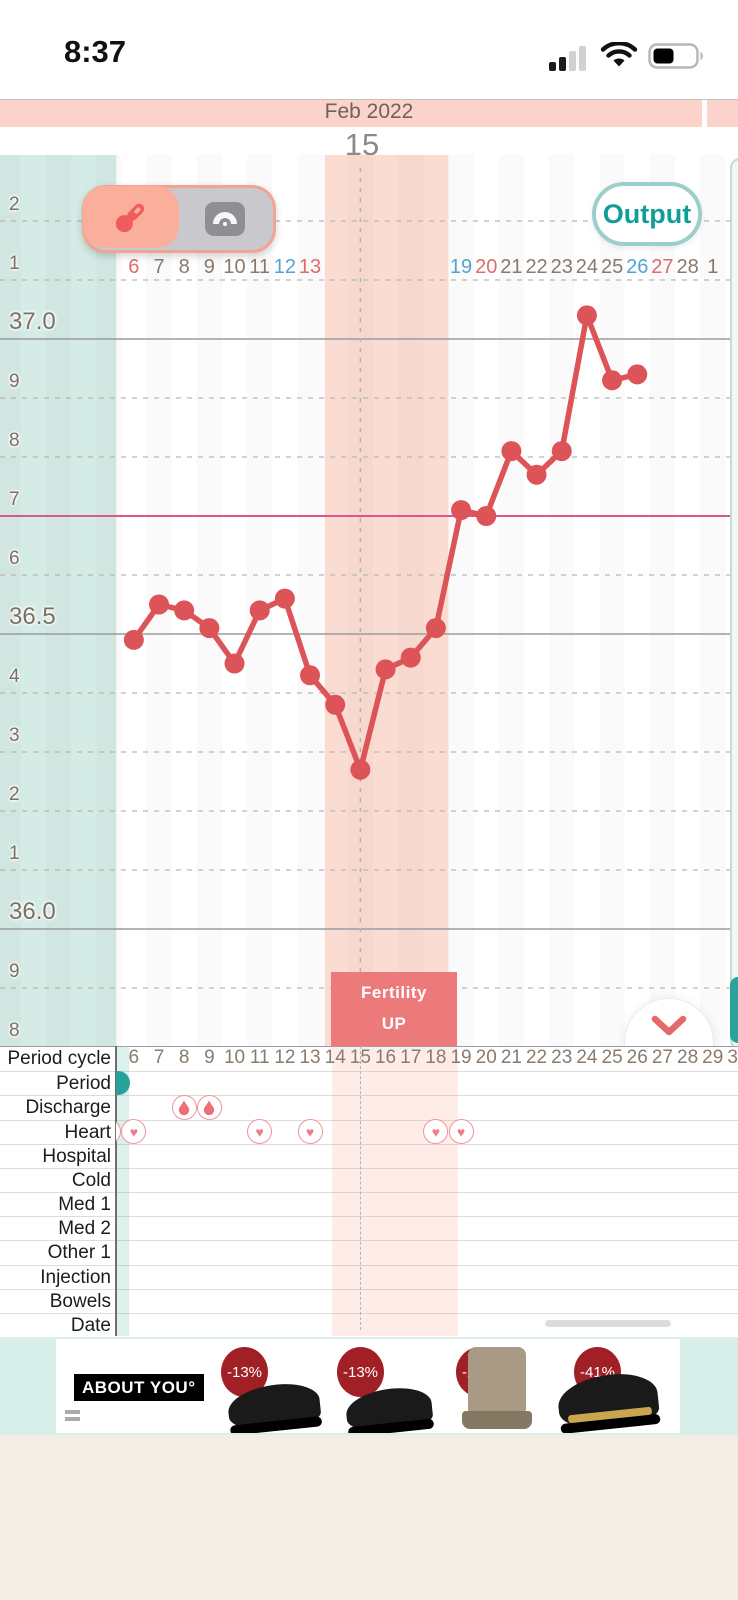 The image size is (738, 1600). What do you see at coordinates (608, 1323) in the screenshot?
I see `date-scrollbar` at bounding box center [608, 1323].